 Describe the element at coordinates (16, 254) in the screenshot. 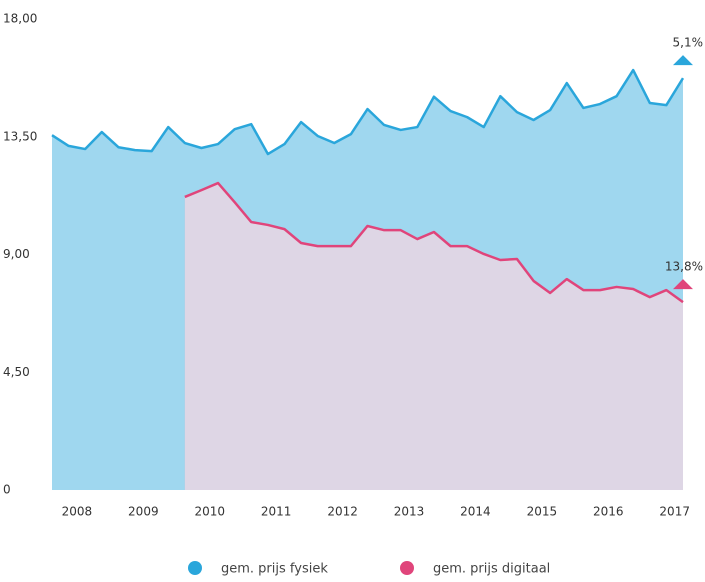

I see `y-tick-label: 9,00` at that location.